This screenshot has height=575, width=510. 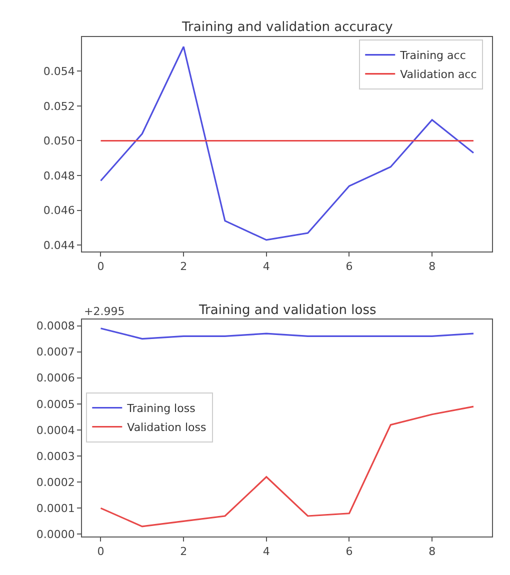 What do you see at coordinates (161, 409) in the screenshot?
I see `legend-label: Training loss` at bounding box center [161, 409].